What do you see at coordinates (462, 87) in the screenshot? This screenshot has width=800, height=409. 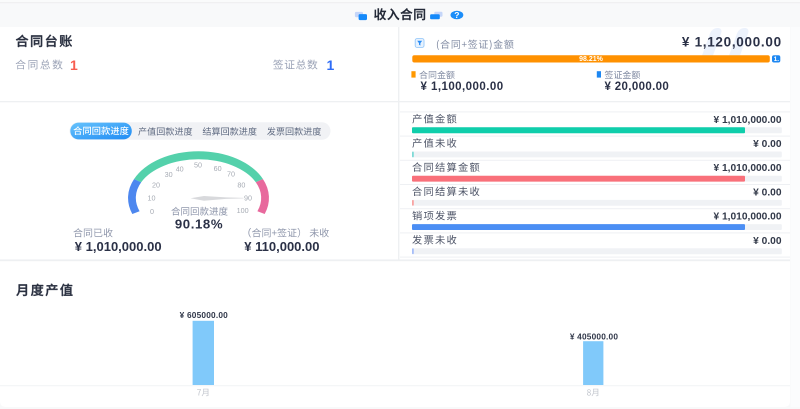 I see `svg-text: ¥ 1,100,000.00` at bounding box center [462, 87].